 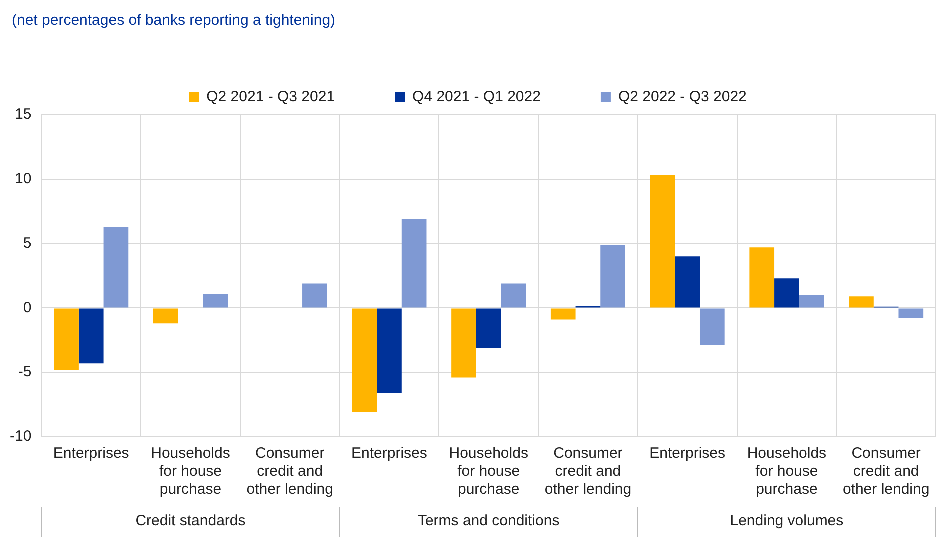 I want to click on legend-label: Q2 2022 - Q3 2022, so click(x=682, y=97).